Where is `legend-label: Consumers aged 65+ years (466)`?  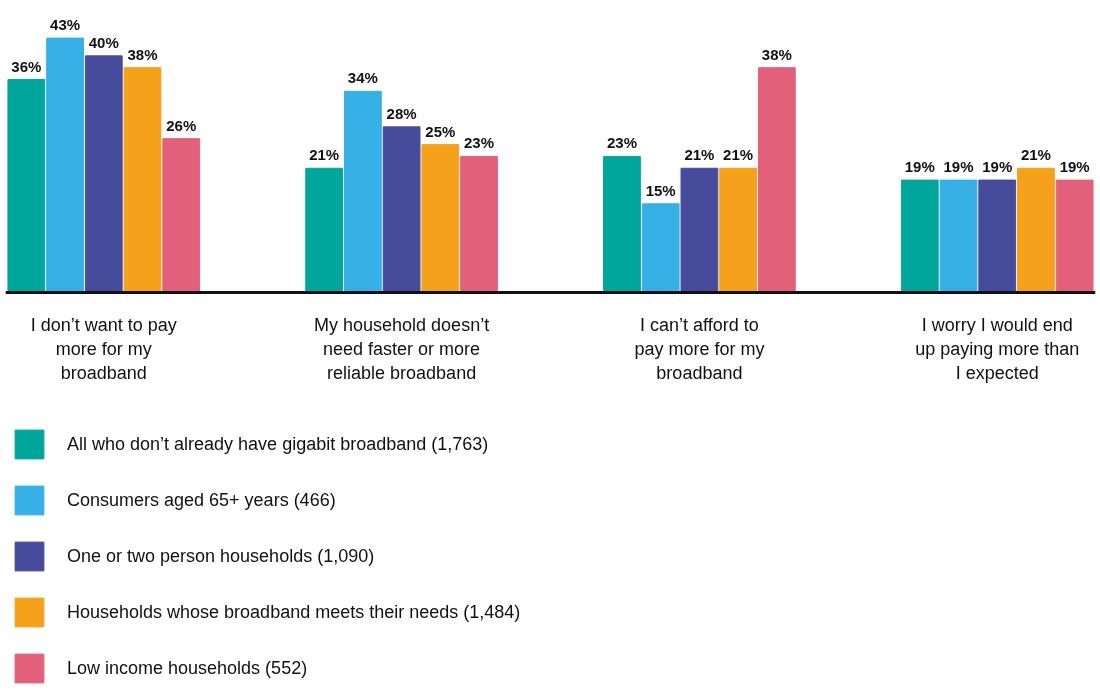
legend-label: Consumers aged 65+ years (466) is located at coordinates (201, 500).